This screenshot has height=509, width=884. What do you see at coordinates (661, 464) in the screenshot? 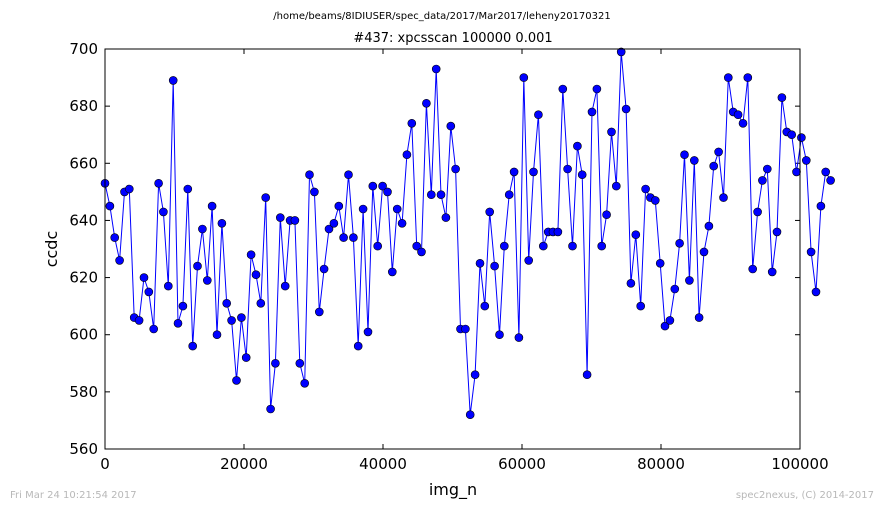
I see `x-tick-label: 80000` at bounding box center [661, 464].